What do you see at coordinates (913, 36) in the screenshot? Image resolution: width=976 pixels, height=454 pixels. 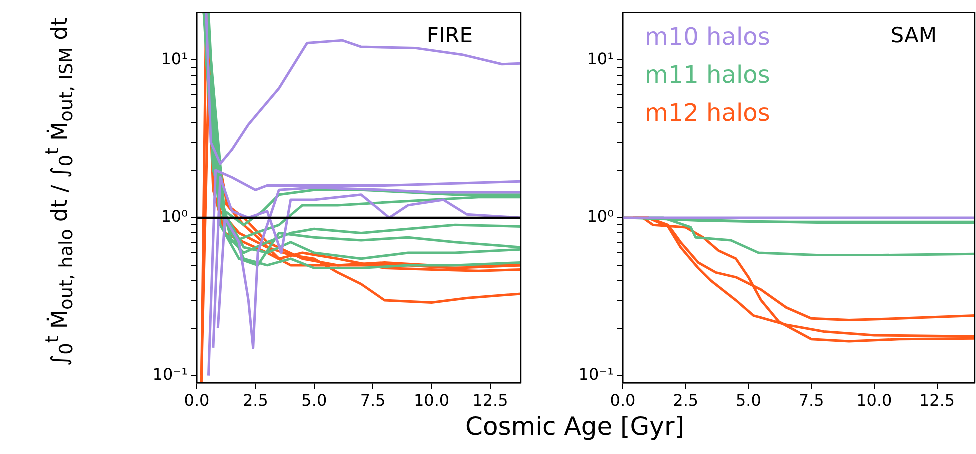 I see `annotation: SAM` at bounding box center [913, 36].